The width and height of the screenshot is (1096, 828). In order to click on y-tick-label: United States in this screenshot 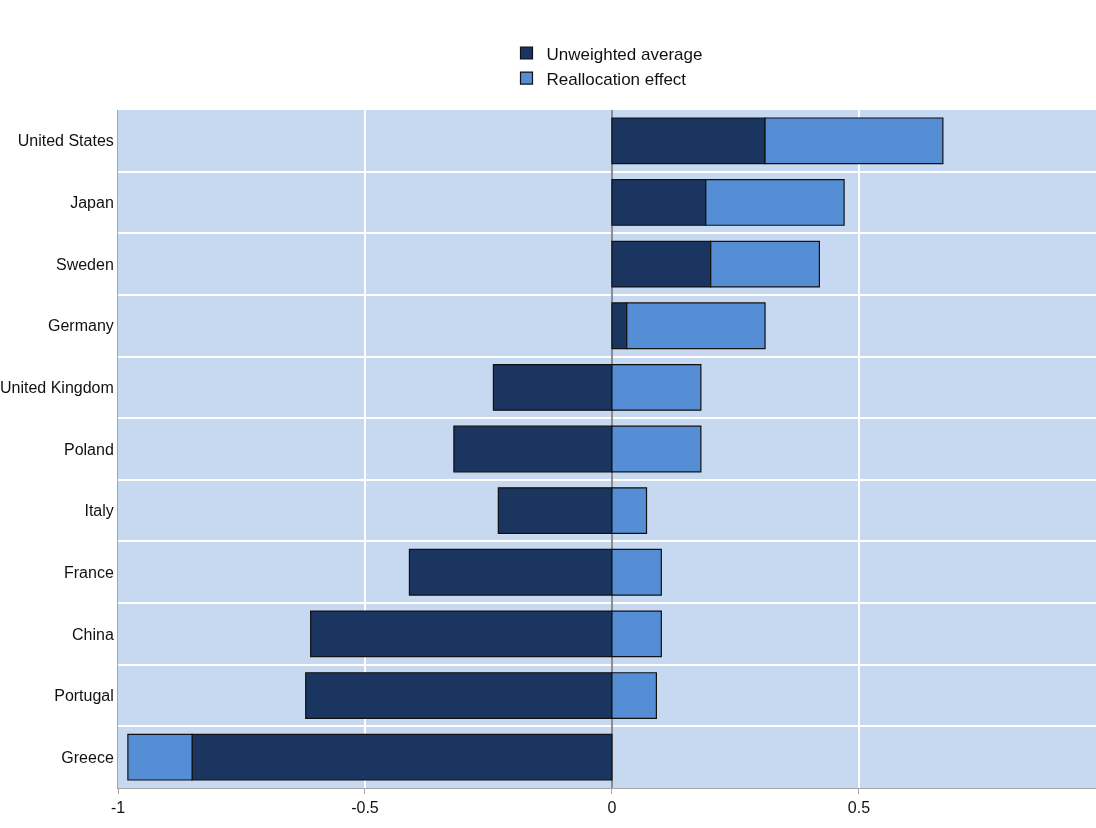, I will do `click(65, 141)`.